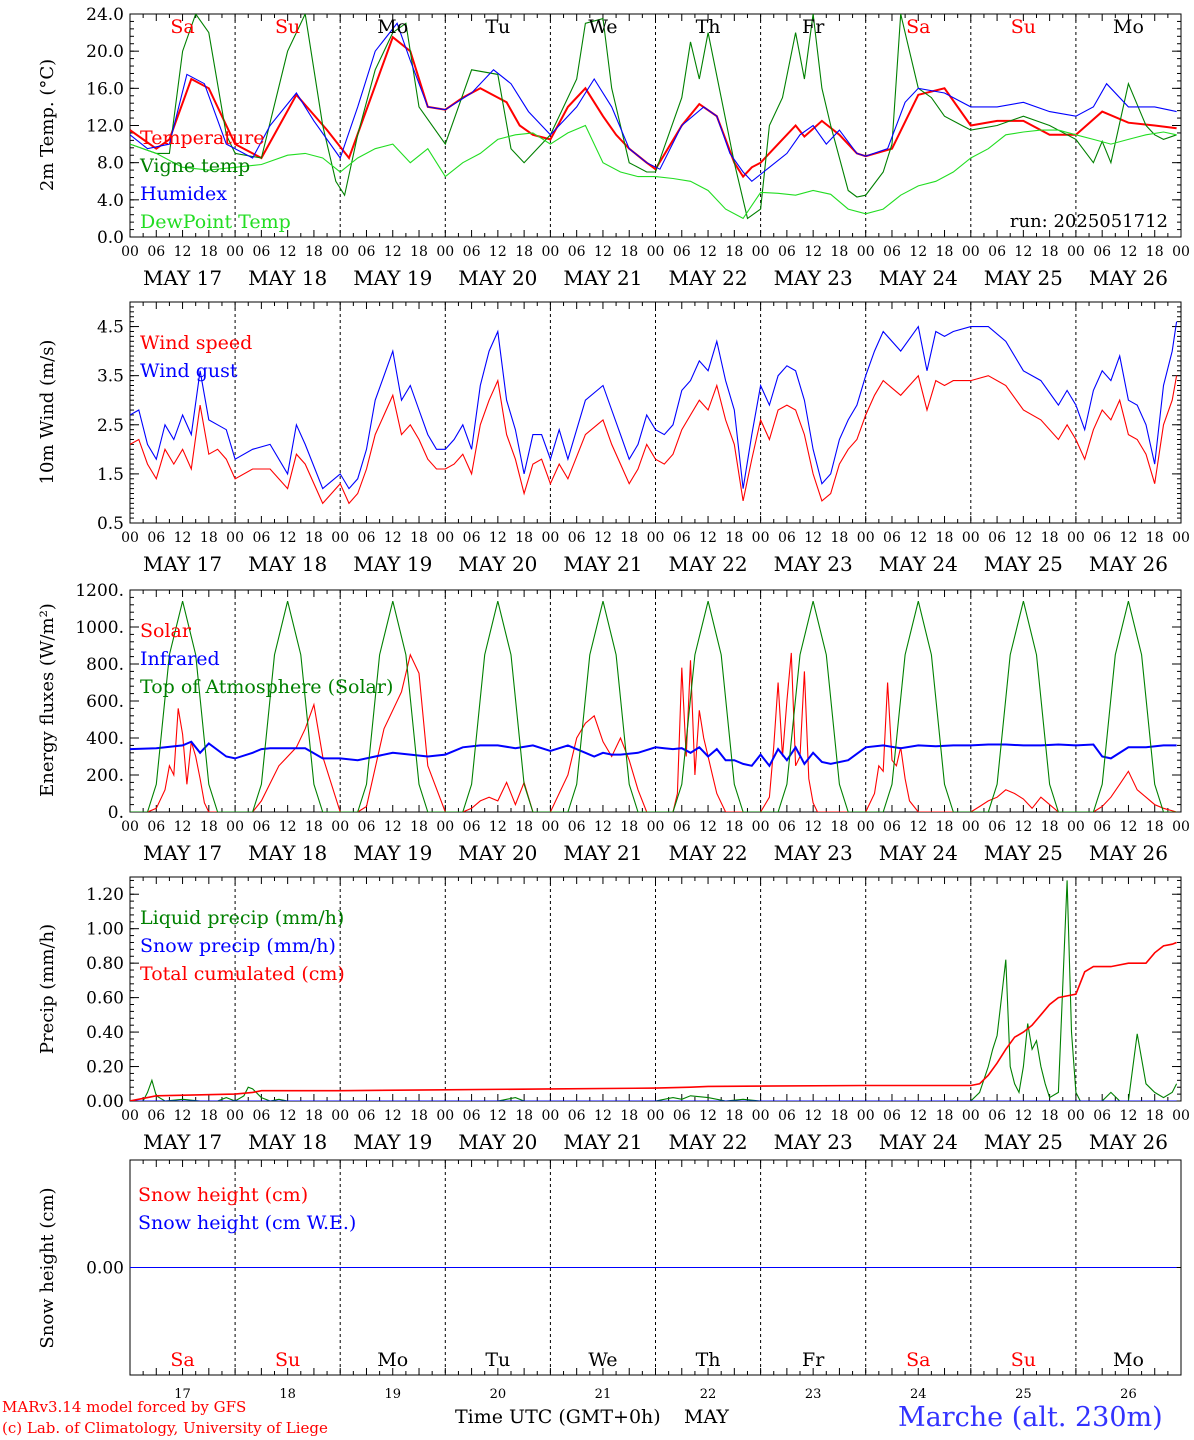 Image resolution: width=1194 pixels, height=1440 pixels. Describe the element at coordinates (1023, 1142) in the screenshot. I see `date-label: MAY 25` at that location.